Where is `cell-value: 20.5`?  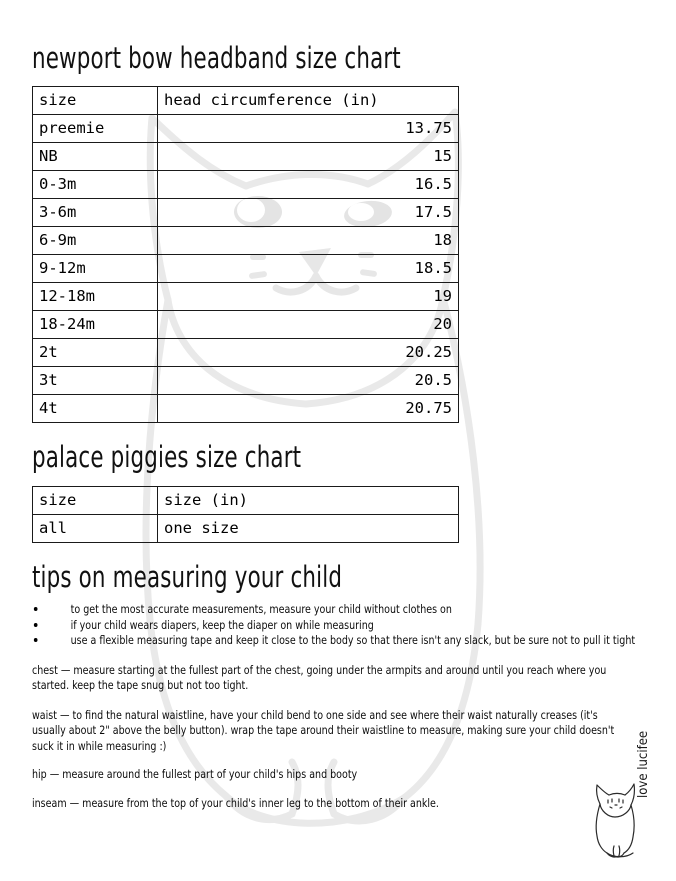
cell-value: 20.5 is located at coordinates (308, 380).